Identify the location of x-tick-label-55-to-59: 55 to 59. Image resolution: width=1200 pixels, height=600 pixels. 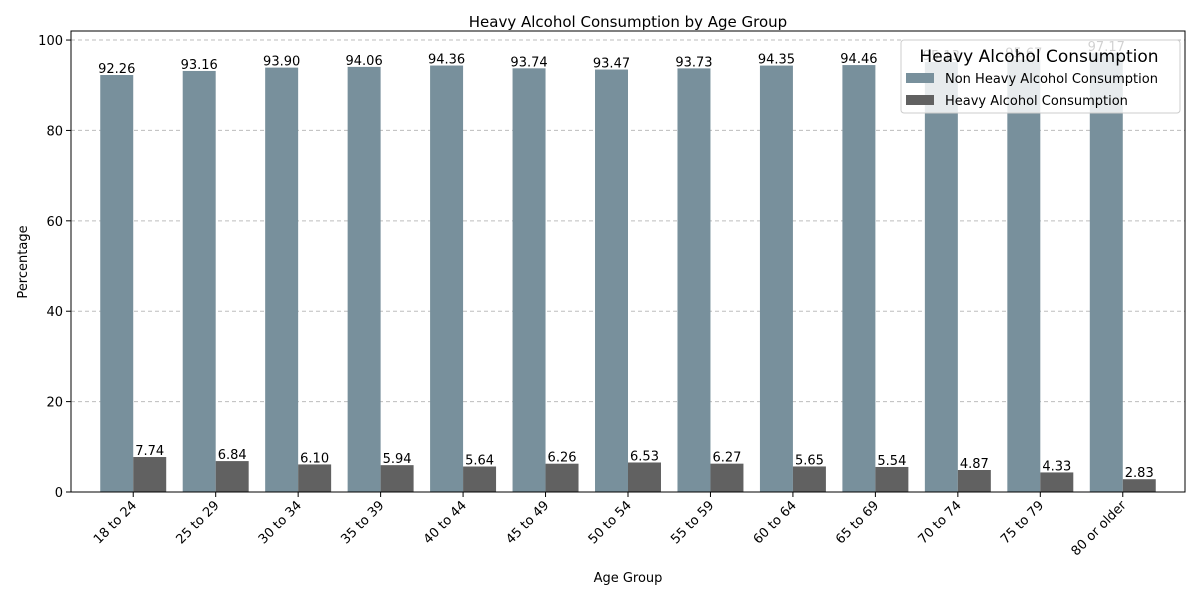
(692, 522).